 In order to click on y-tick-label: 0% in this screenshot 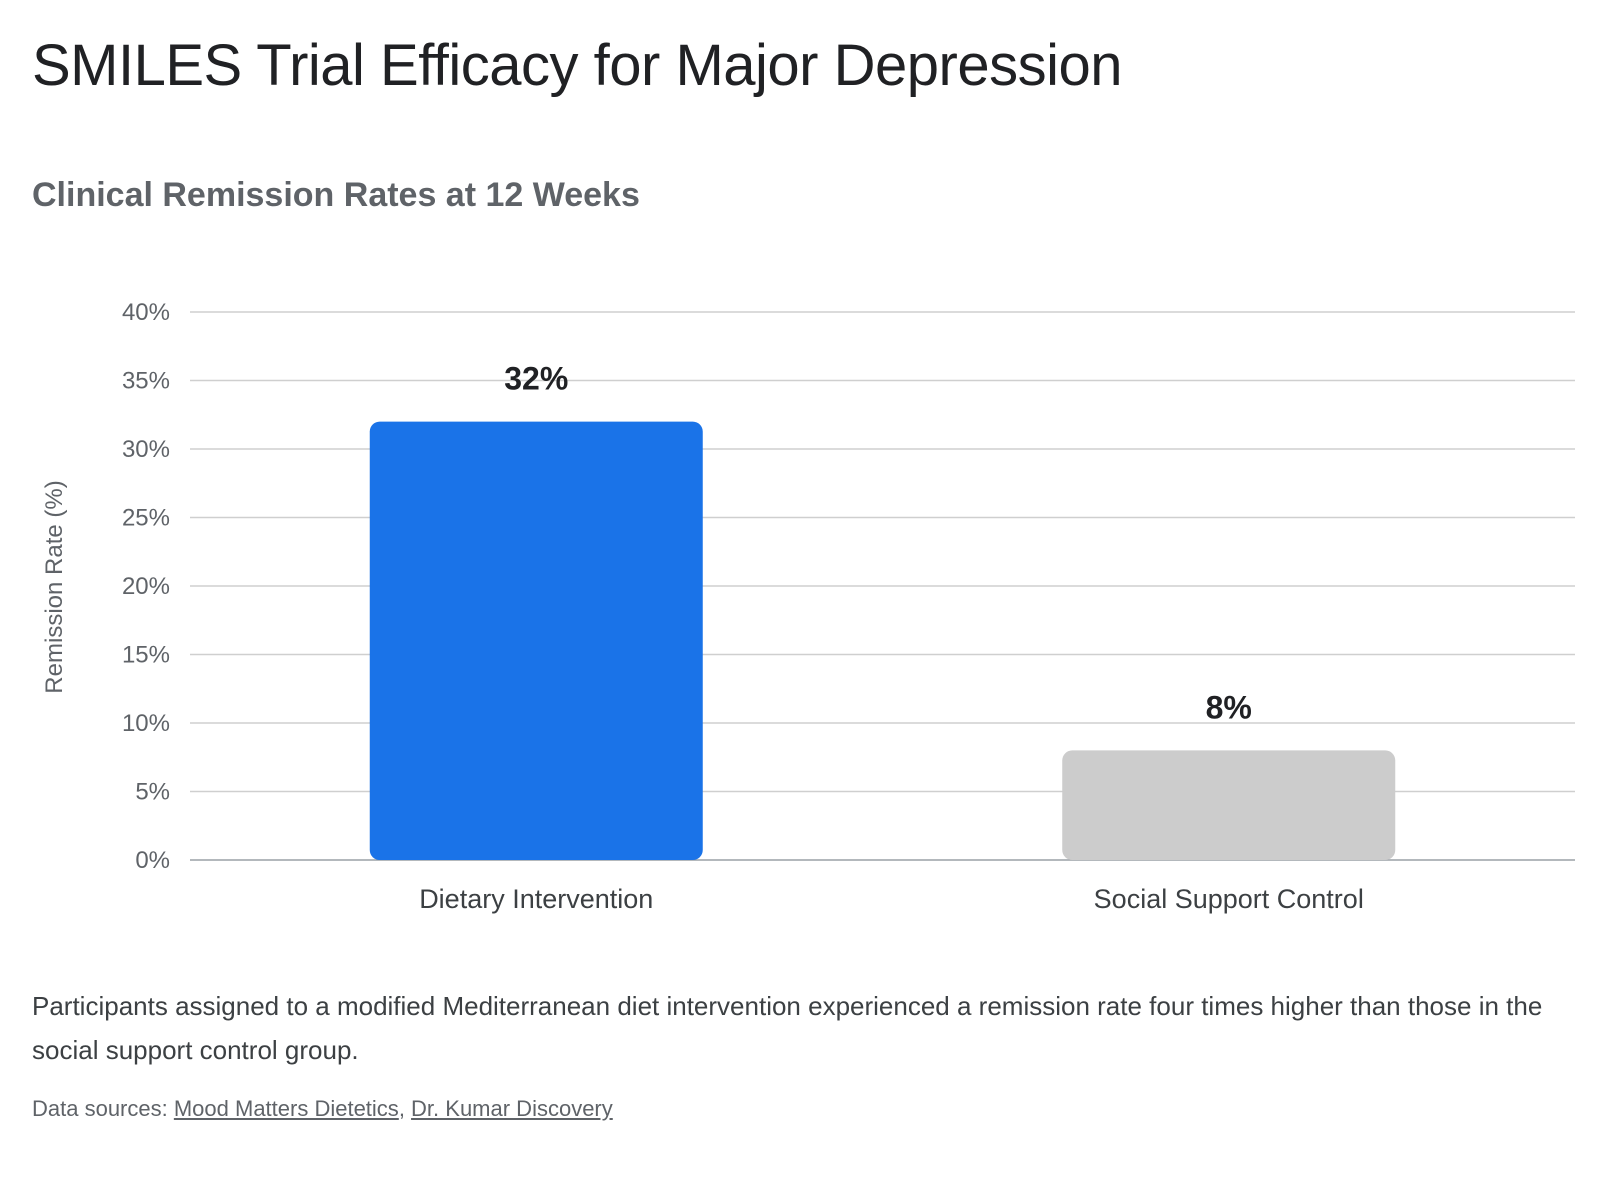, I will do `click(152, 860)`.